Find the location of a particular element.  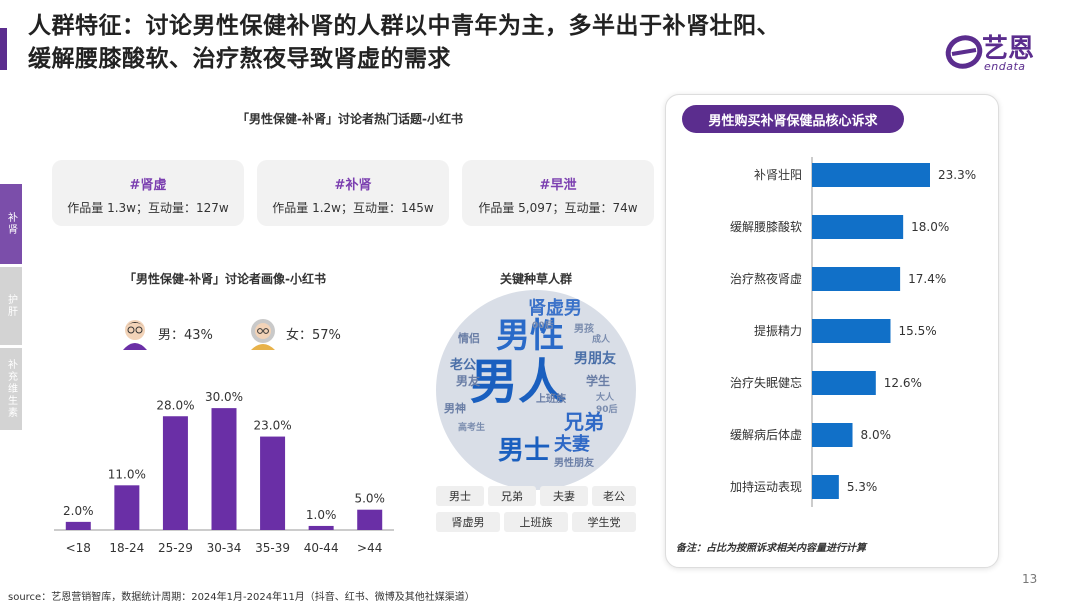

topic-stat: 作品量 1.3w；互动量：127w is located at coordinates (148, 208).